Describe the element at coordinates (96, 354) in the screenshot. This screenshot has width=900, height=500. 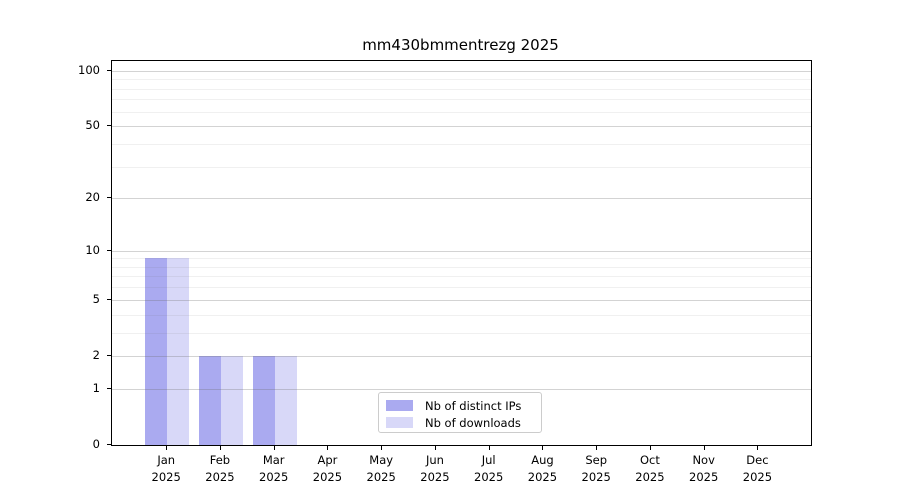
I see `y-tick-label: 2` at that location.